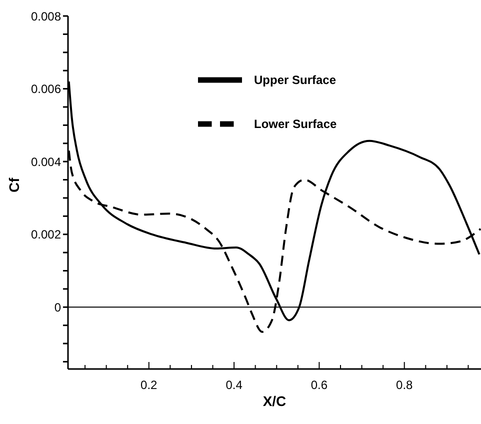 Image resolution: width=481 pixels, height=424 pixels. What do you see at coordinates (46, 161) in the screenshot?
I see `y-tick-label: 0.004` at bounding box center [46, 161].